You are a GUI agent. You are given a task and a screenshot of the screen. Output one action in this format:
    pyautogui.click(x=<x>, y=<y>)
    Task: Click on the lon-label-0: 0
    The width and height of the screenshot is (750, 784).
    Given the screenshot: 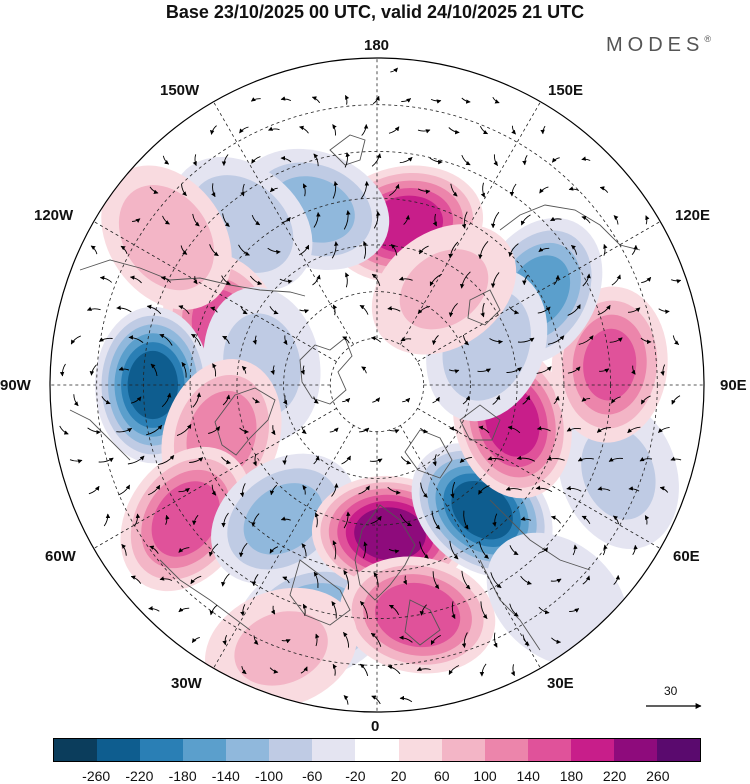 What is the action you would take?
    pyautogui.click(x=375, y=726)
    